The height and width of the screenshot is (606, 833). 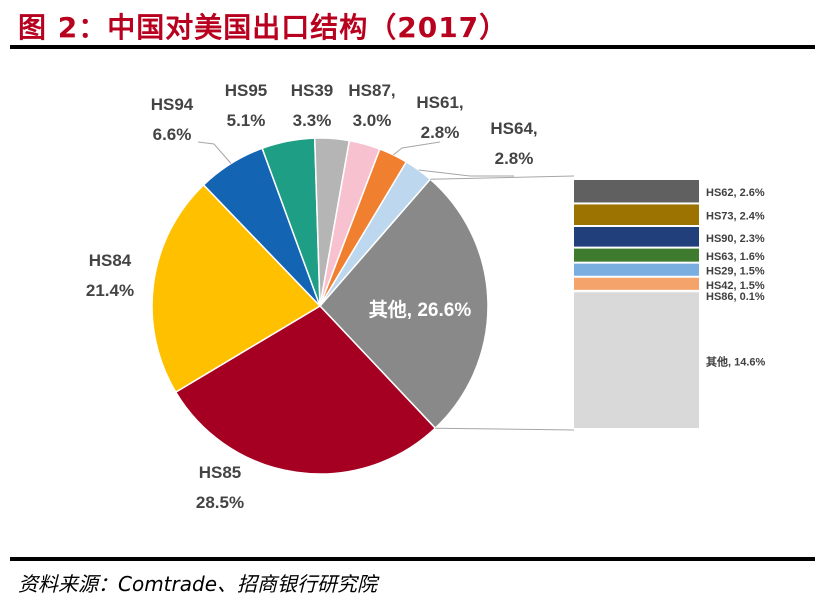 I want to click on bar-segment-hs86, so click(x=636, y=292).